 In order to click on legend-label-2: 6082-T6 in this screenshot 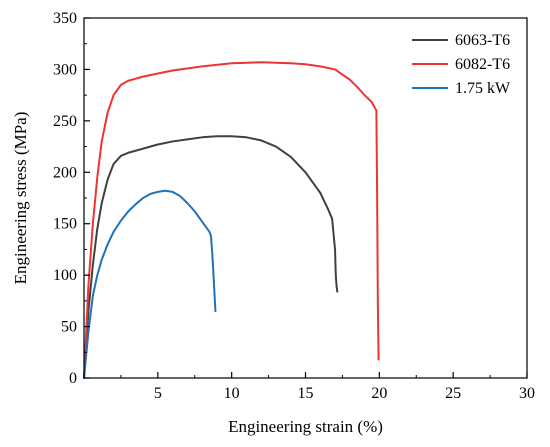, I will do `click(482, 64)`.